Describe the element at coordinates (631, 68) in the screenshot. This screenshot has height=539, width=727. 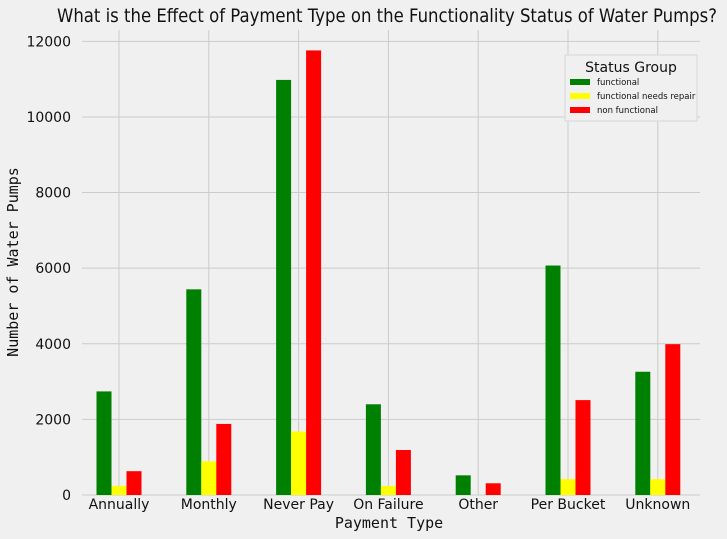
I see `legend-title: Status Group` at that location.